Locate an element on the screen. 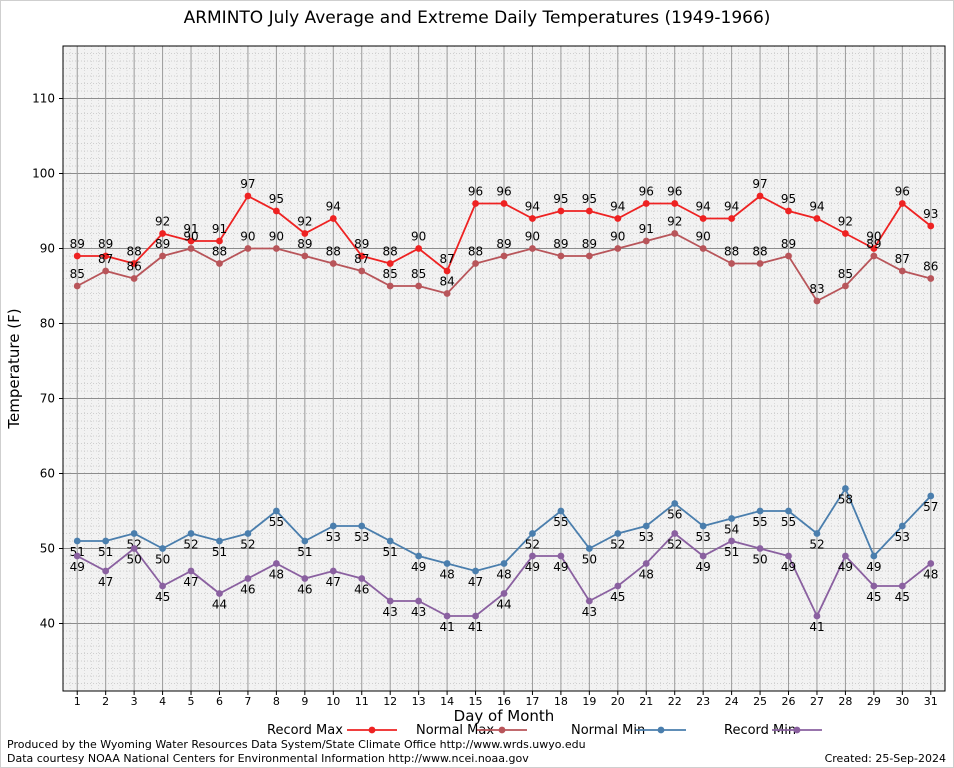 The image size is (954, 768). y-tick-label: 100 is located at coordinates (43, 174).